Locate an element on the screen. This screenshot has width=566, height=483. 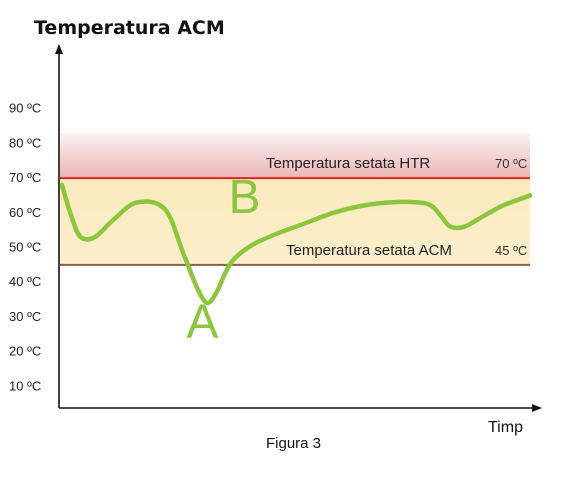
chart-title: Temperatura ACM is located at coordinates (129, 28).